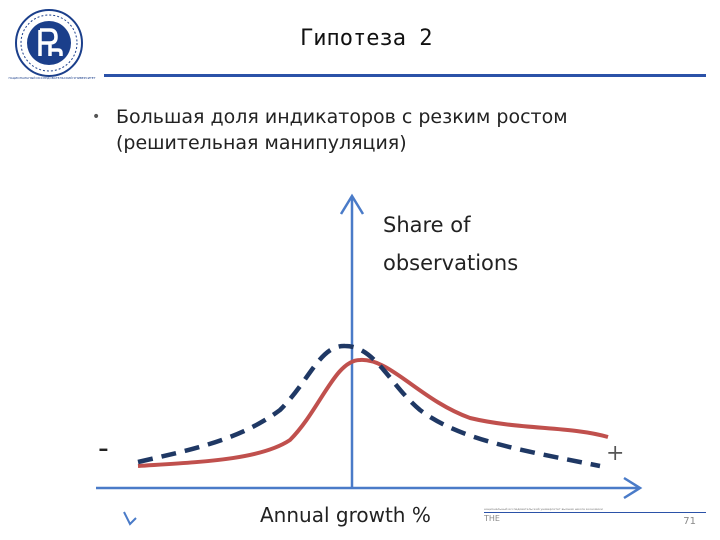 This screenshot has width=720, height=540. I want to click on minus-sign: -, so click(103, 448).